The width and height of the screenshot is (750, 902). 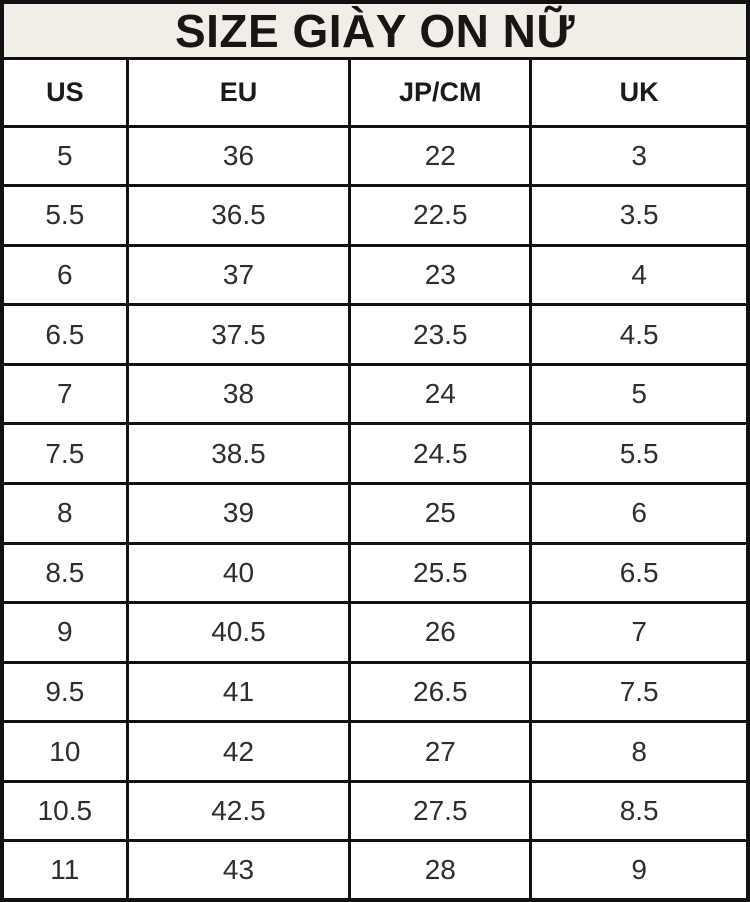 I want to click on table-row: 8.5 40 25.5 6.5, so click(x=375, y=574).